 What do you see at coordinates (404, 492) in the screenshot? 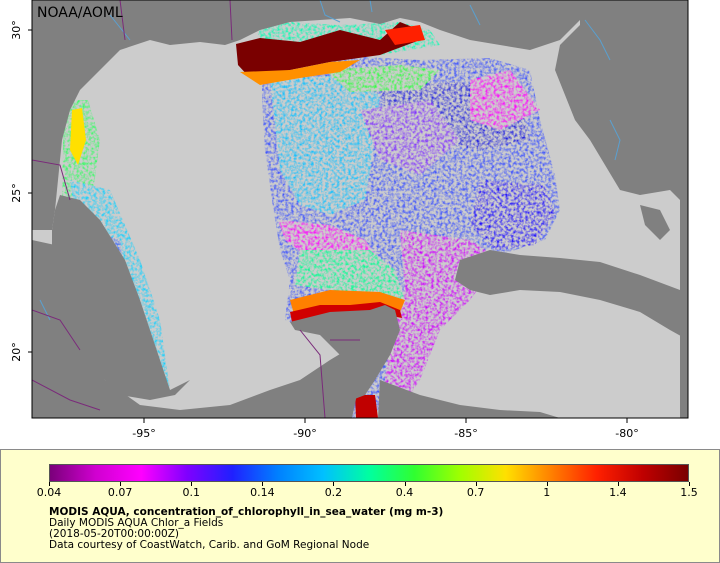
I see `colorbar-tick-label: 0.4` at bounding box center [404, 492].